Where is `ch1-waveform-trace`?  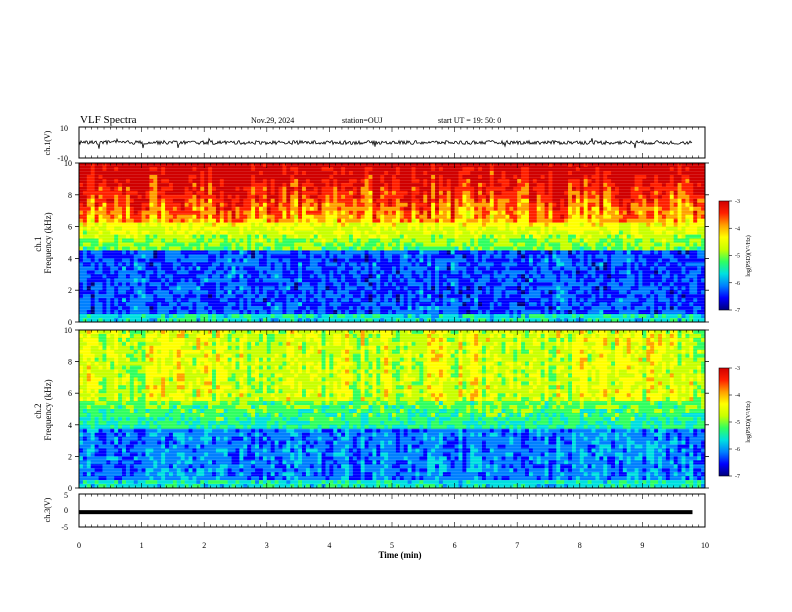 ch1-waveform-trace is located at coordinates (385, 143).